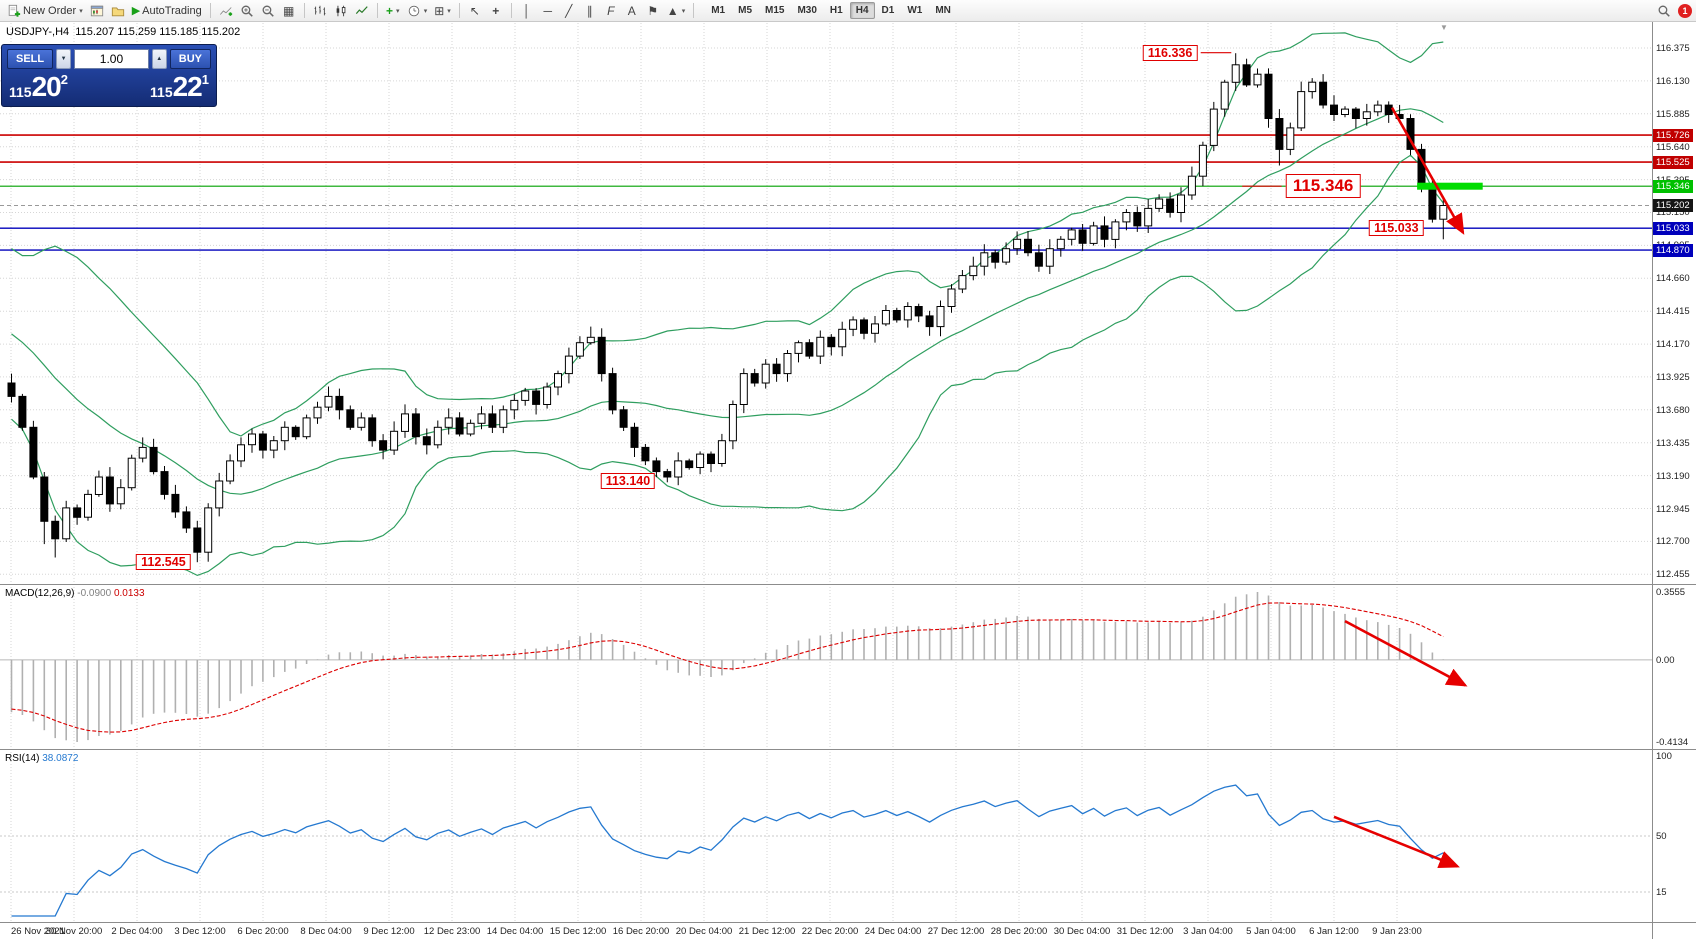  I want to click on zoom-in-icon, so click(247, 11).